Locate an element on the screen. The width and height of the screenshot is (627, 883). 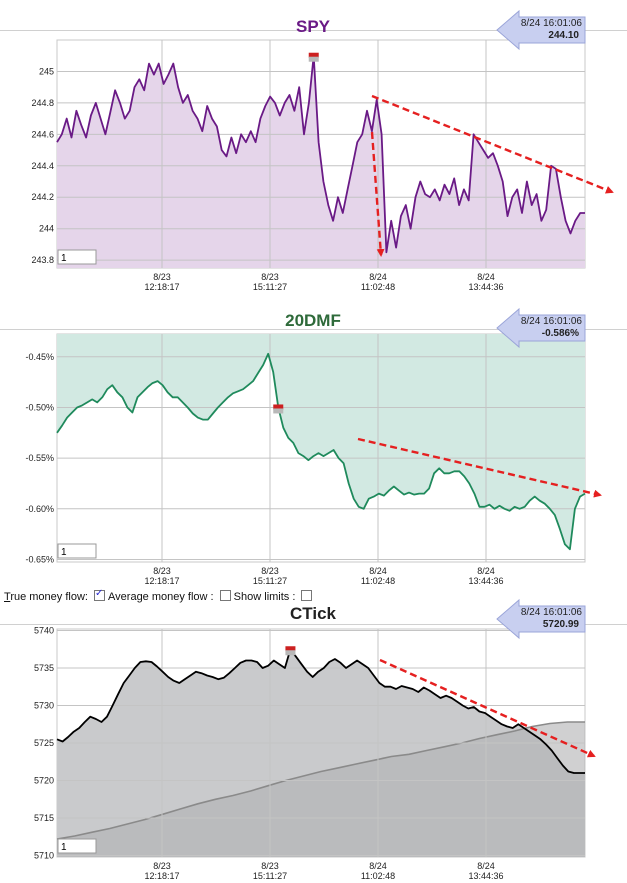
average-money-flow-line is located at coordinates (320, 780).